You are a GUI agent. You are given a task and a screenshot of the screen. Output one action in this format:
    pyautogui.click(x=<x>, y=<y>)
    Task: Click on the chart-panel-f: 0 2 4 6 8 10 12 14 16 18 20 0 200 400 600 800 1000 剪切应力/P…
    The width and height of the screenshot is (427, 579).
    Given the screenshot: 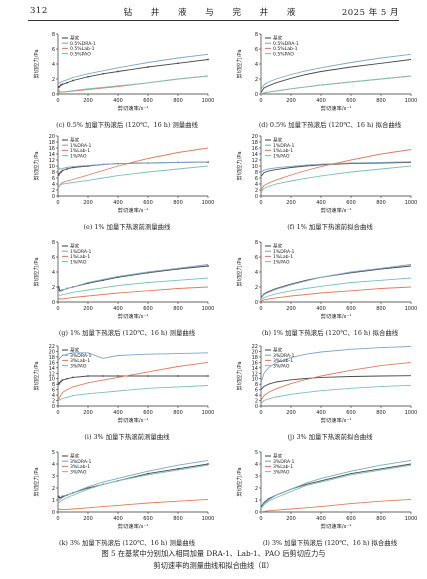 What is the action you would take?
    pyautogui.click(x=326, y=181)
    